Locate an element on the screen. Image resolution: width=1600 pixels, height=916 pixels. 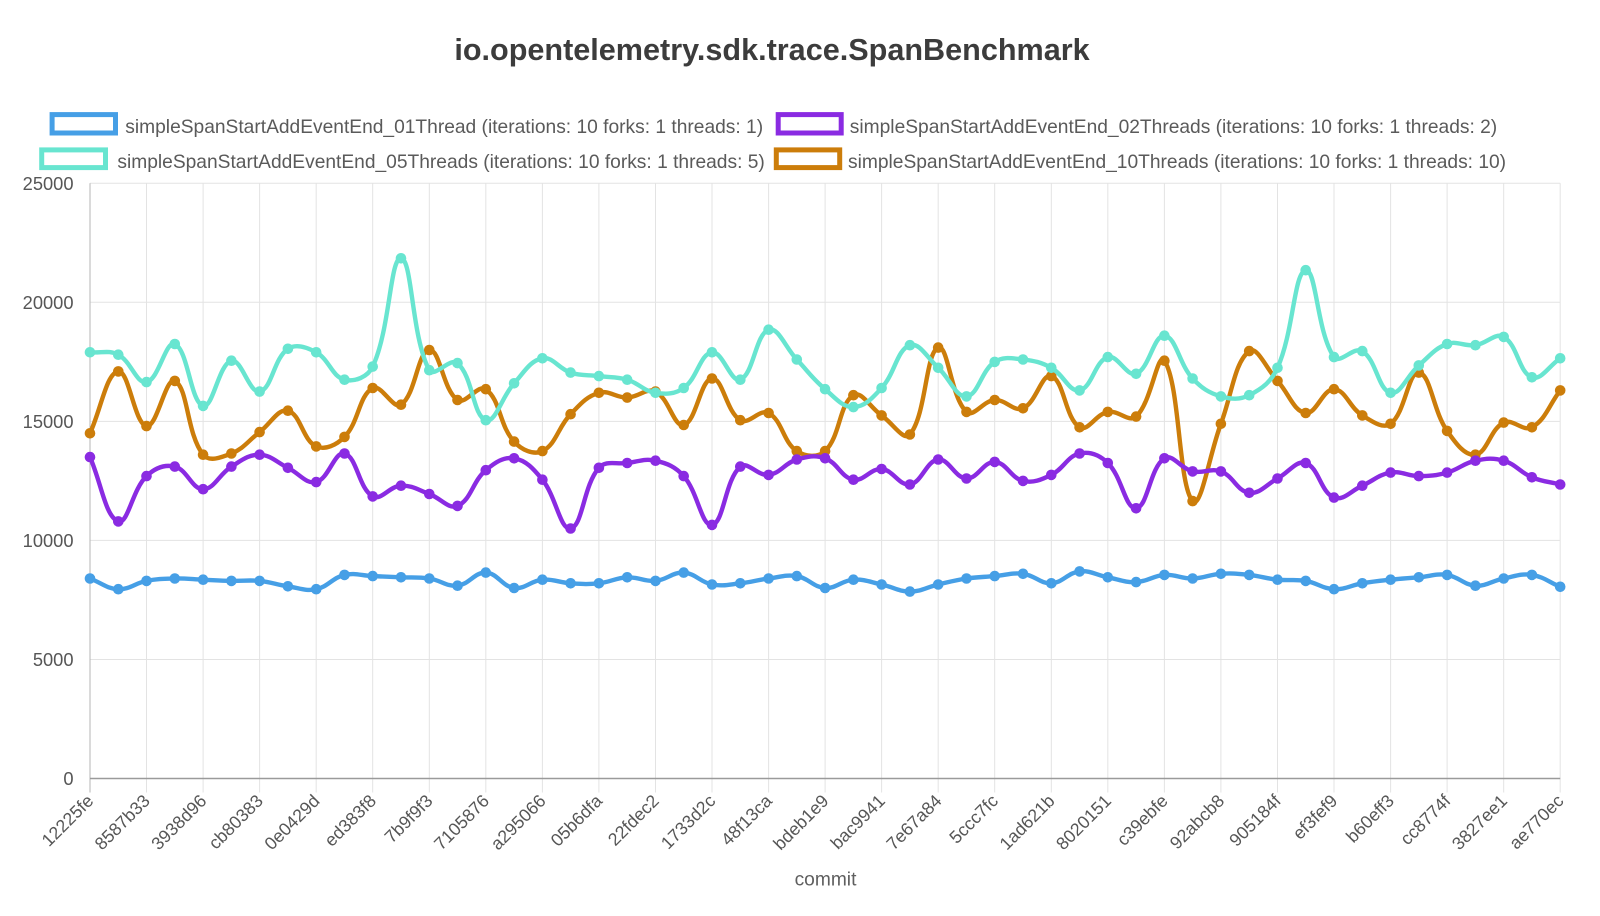
svg-text: commit is located at coordinates (826, 880).